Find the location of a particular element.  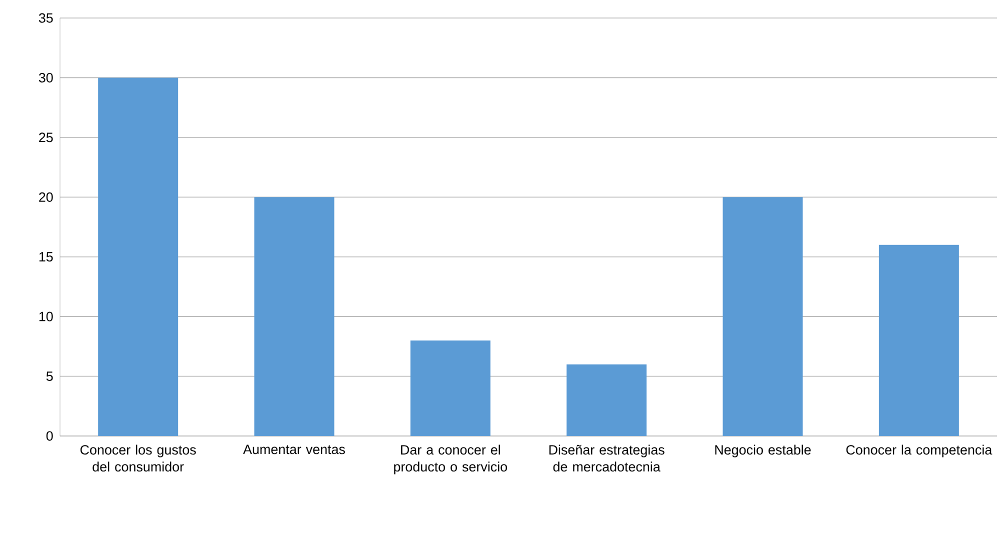

y-tick-label: 20 is located at coordinates (46, 197).